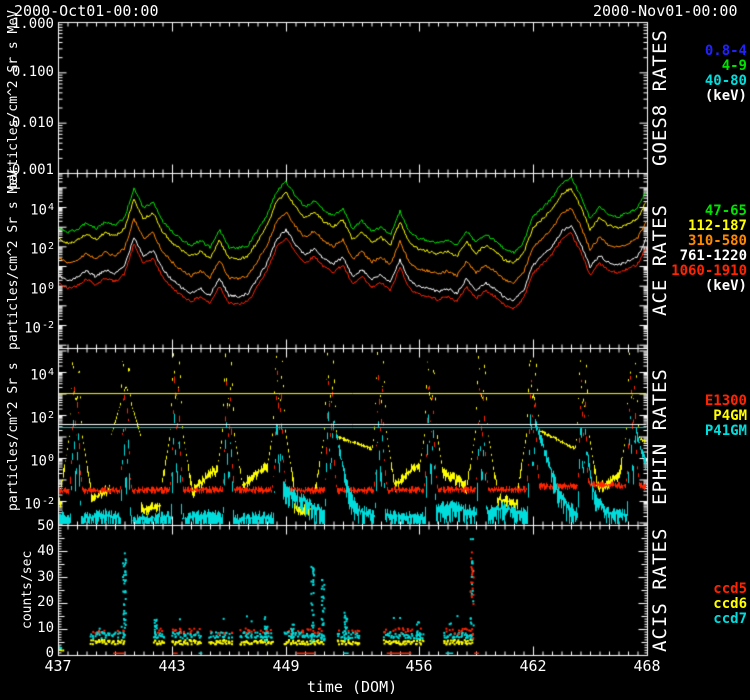  I want to click on legend-item: 112-187, so click(717, 226).